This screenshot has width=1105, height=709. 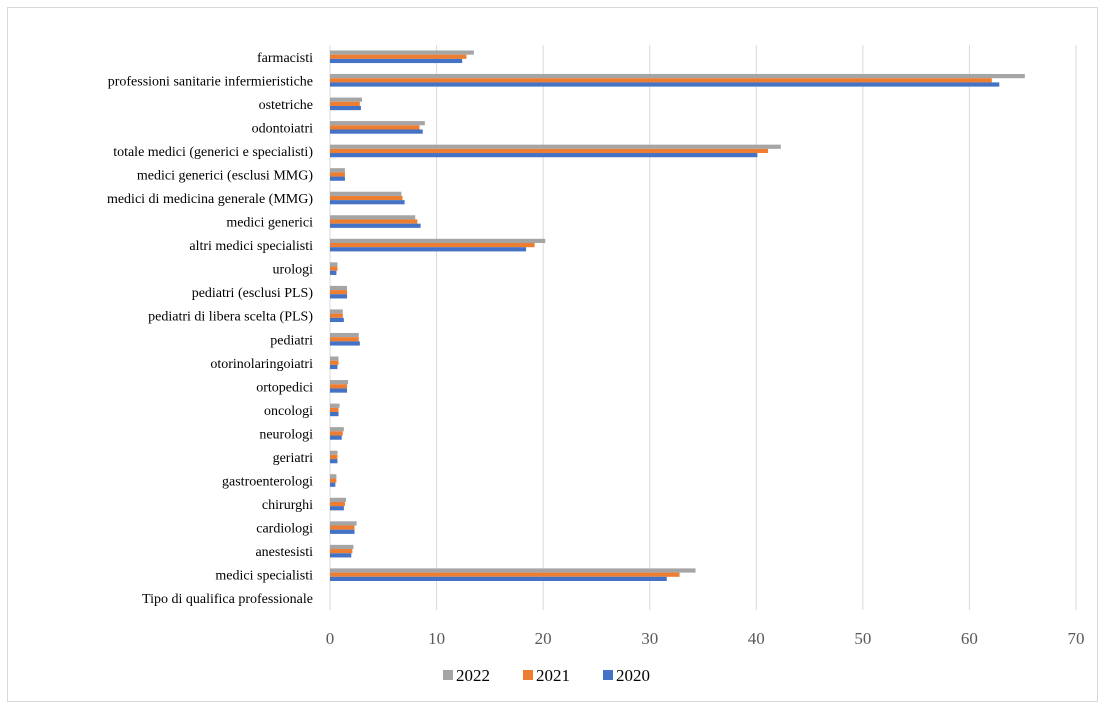 I want to click on x-tick-label: 40, so click(x=756, y=638).